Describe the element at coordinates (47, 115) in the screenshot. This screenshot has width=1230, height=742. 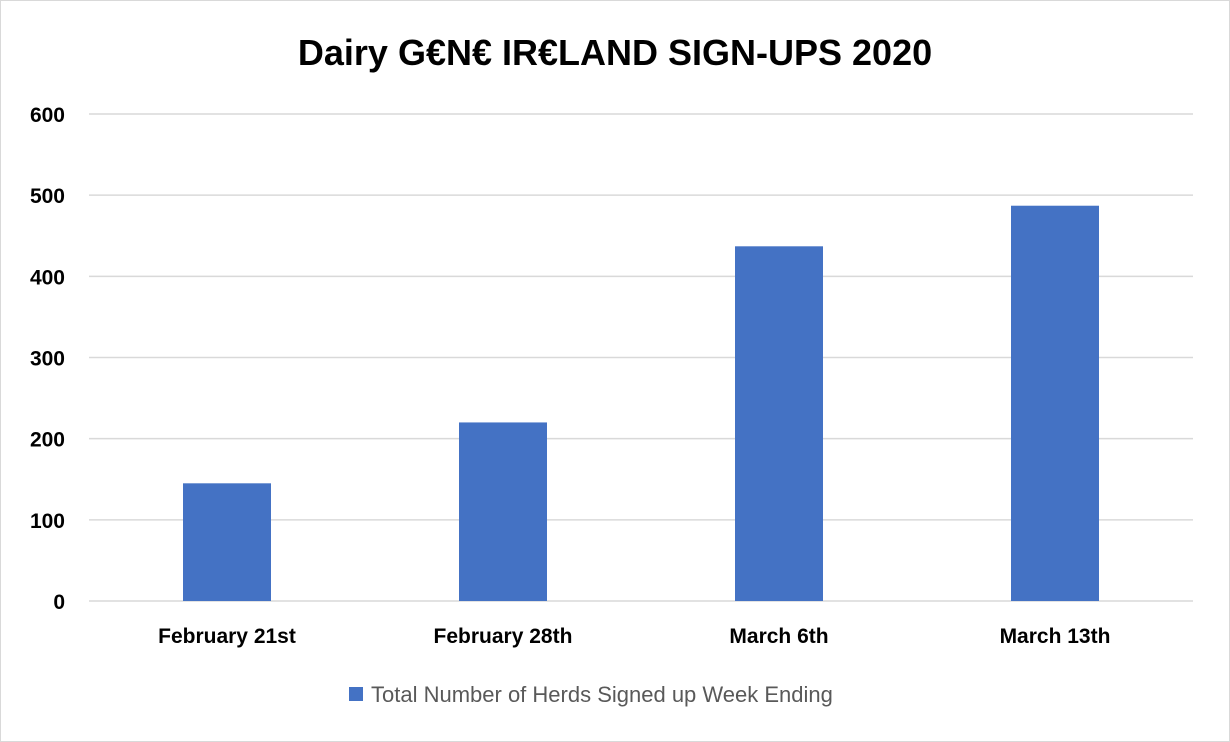
I see `y-tick-label: 600` at that location.